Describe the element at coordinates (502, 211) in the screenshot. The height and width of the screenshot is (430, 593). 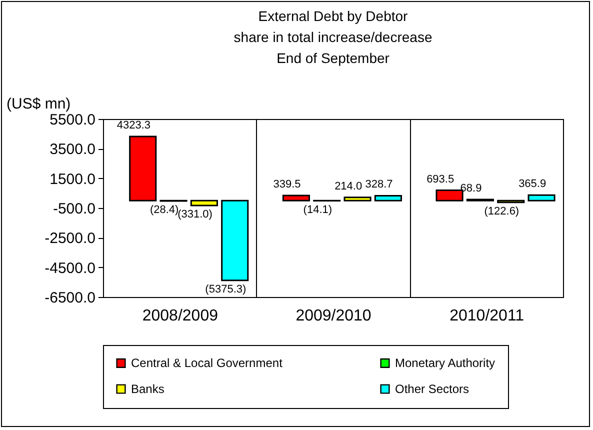
I see `data-label: (122.6)` at that location.